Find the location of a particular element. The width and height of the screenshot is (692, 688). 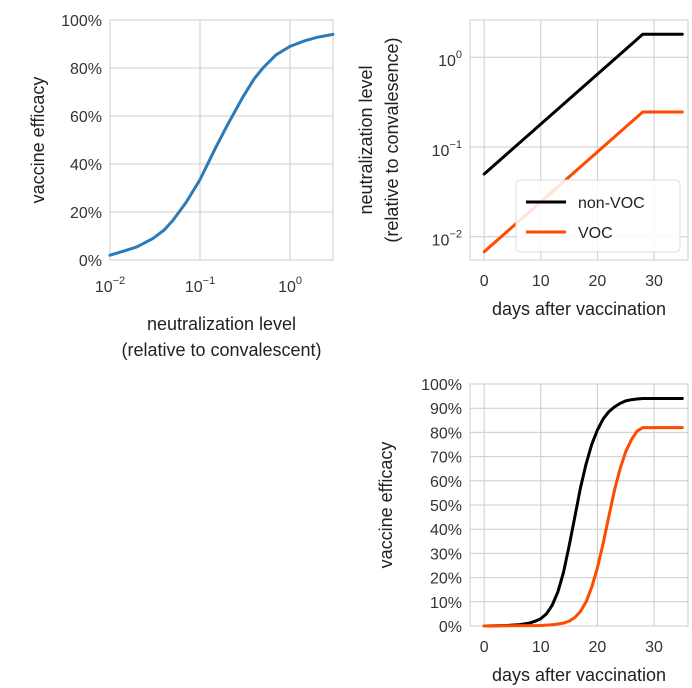

y-tick-label: 10% is located at coordinates (446, 603).